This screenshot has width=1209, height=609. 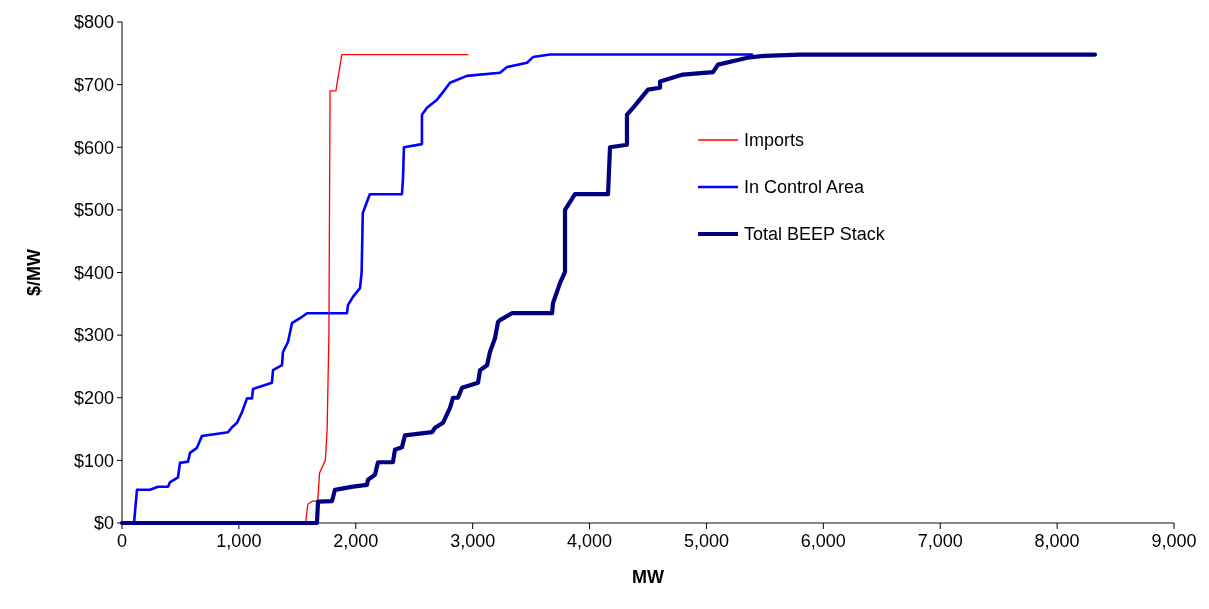 What do you see at coordinates (815, 234) in the screenshot?
I see `legend-label: Total BEEP Stack` at bounding box center [815, 234].